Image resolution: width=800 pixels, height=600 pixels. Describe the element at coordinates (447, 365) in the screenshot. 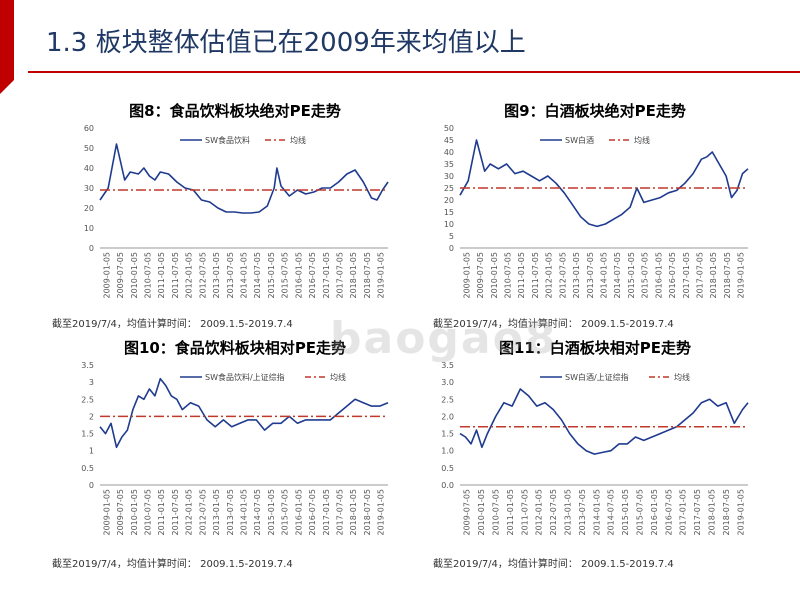

I see `y-tick-label: 3.5` at that location.